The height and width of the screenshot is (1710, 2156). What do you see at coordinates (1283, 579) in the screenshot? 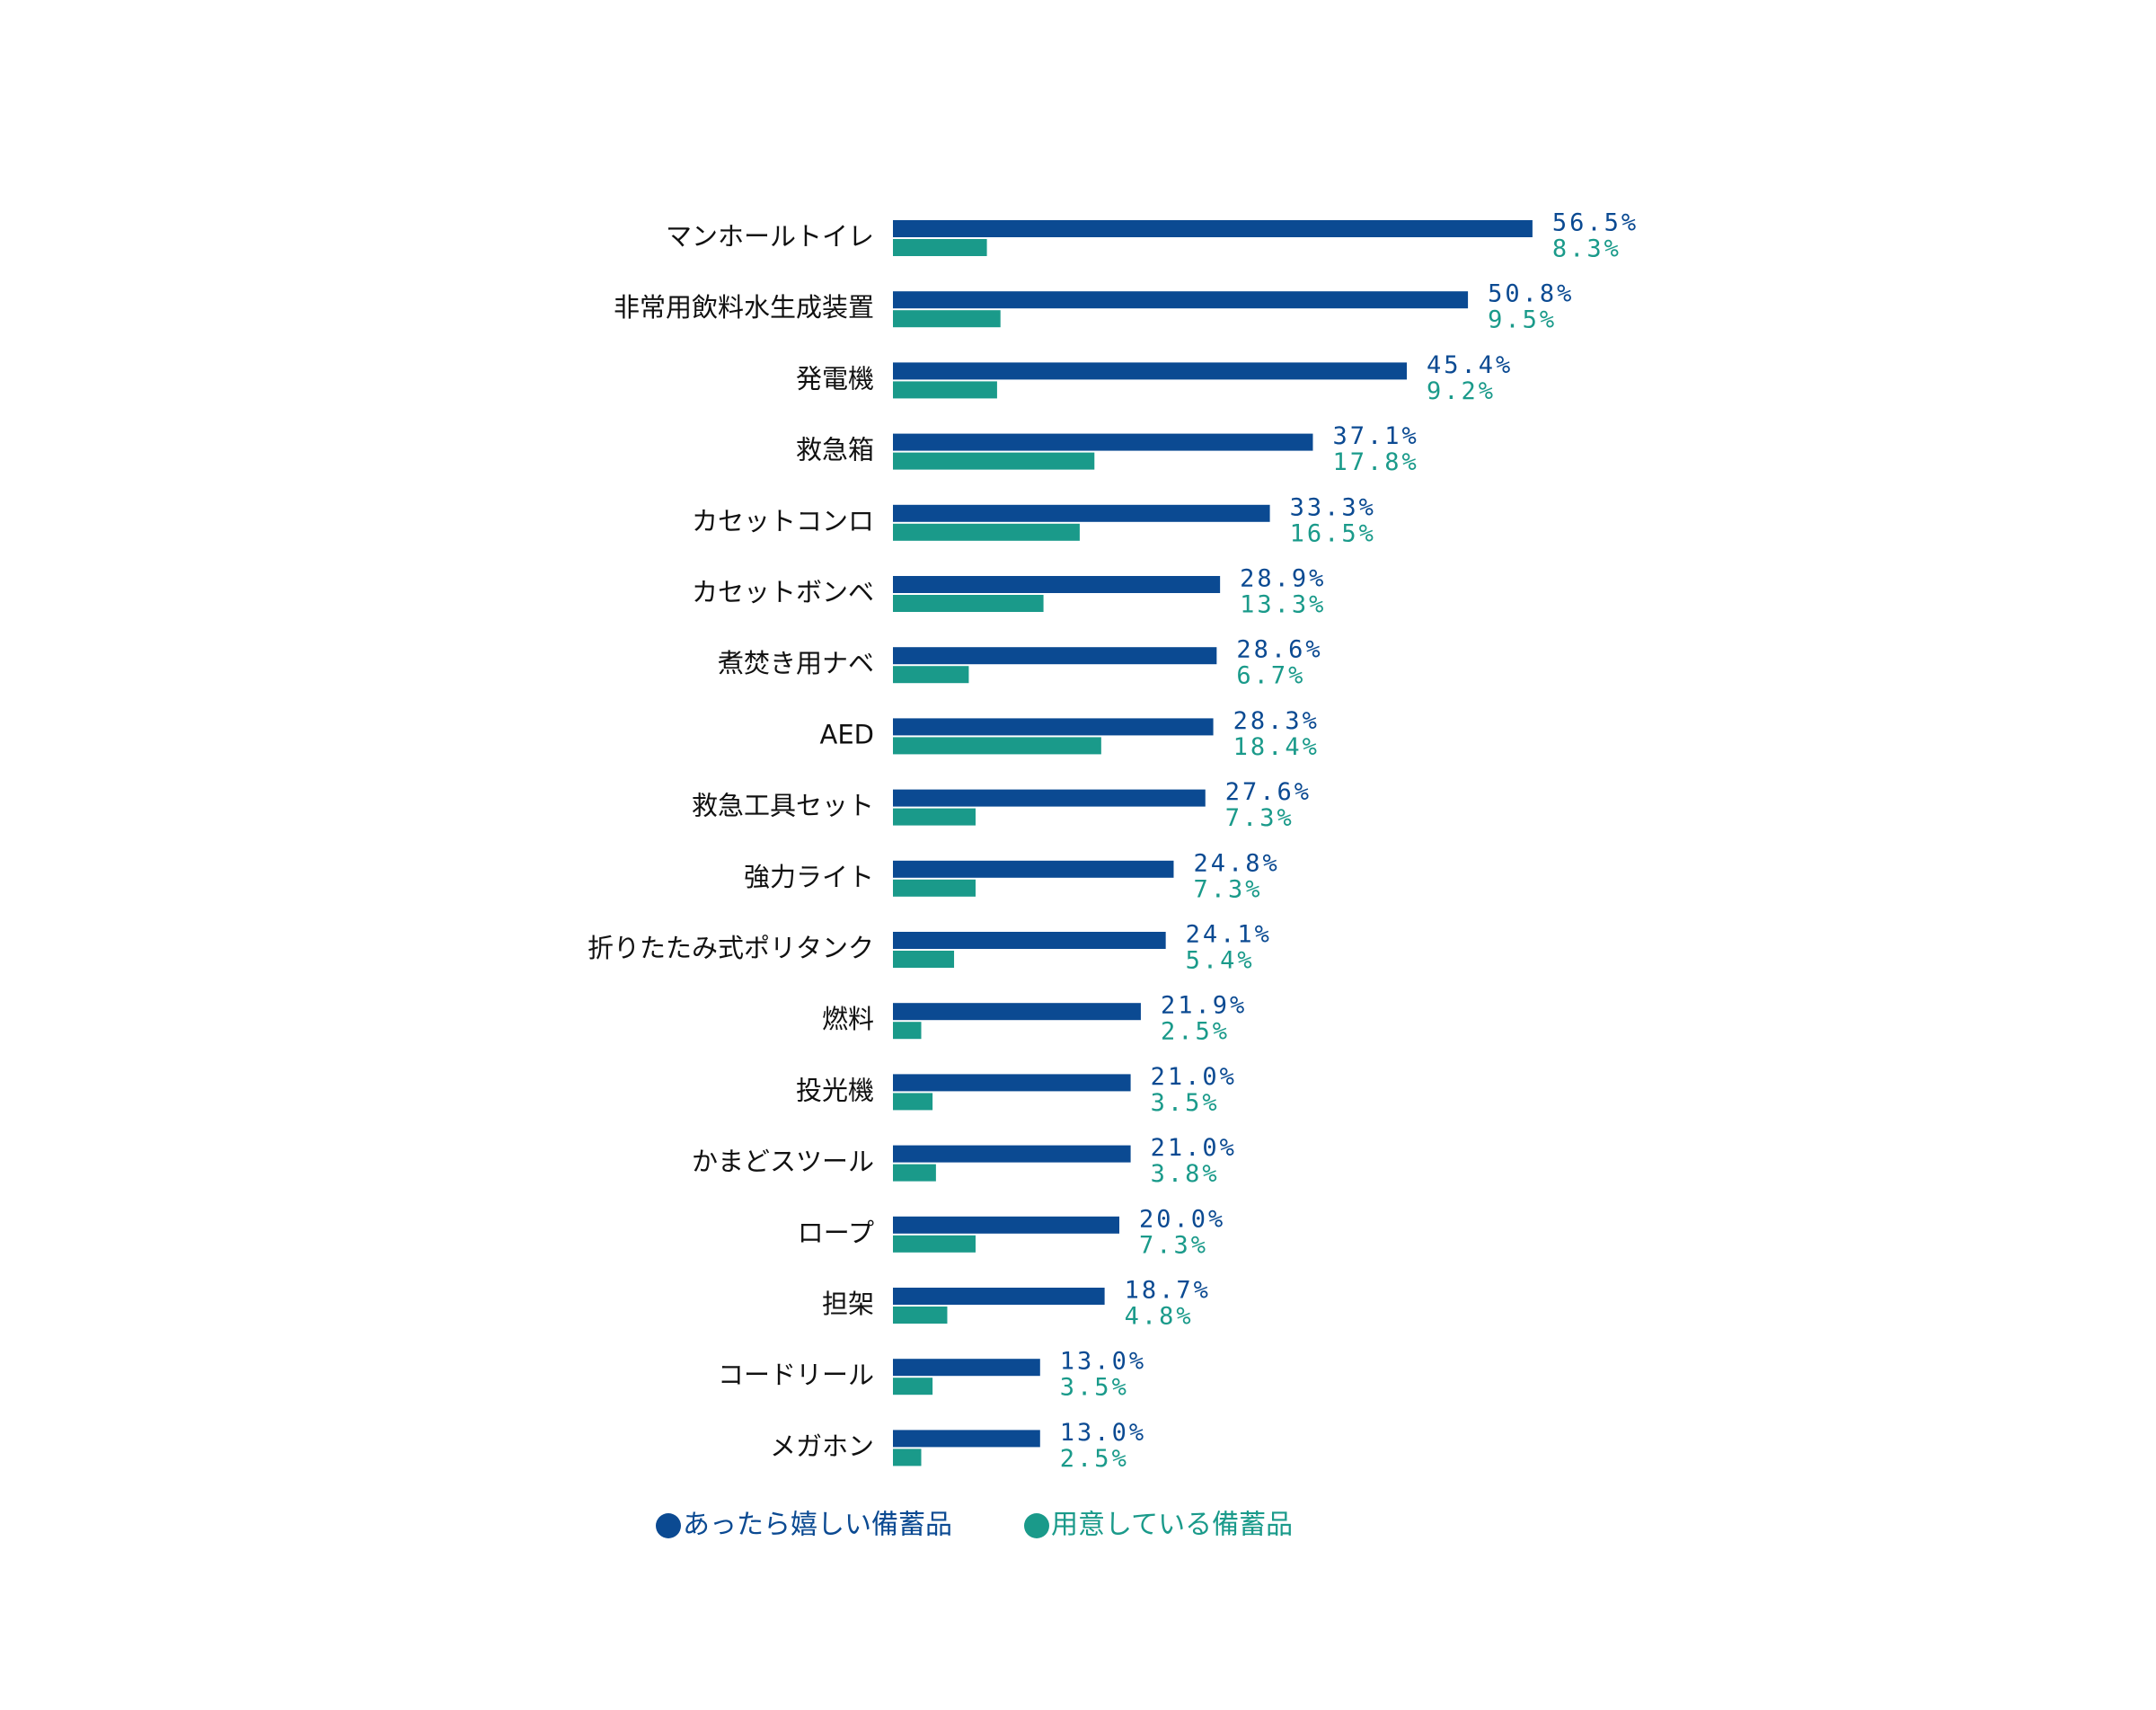
I see `value-label: 28.9%` at bounding box center [1283, 579].